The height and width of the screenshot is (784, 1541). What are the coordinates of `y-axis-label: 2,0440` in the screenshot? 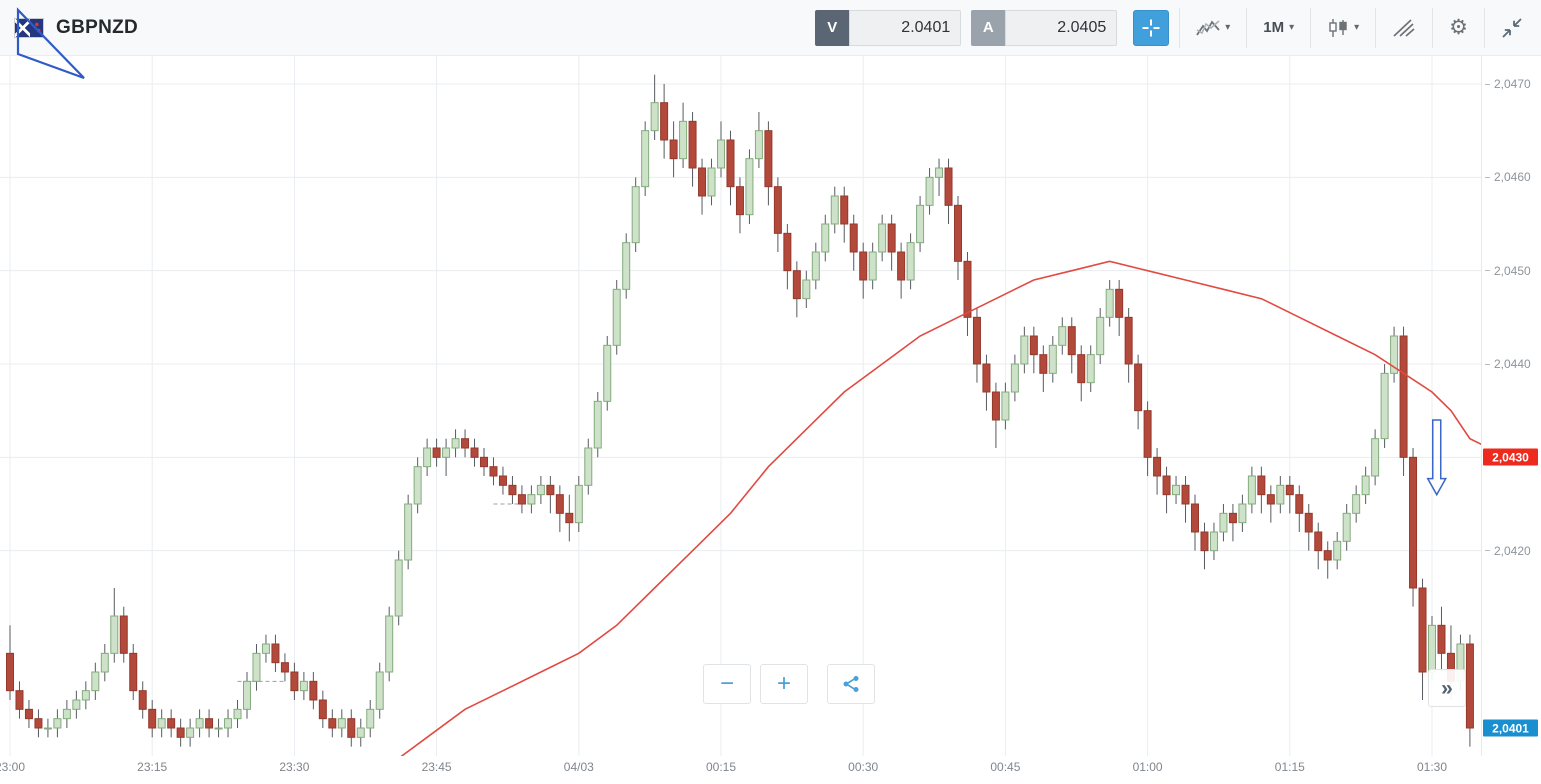 It's located at (1508, 364).